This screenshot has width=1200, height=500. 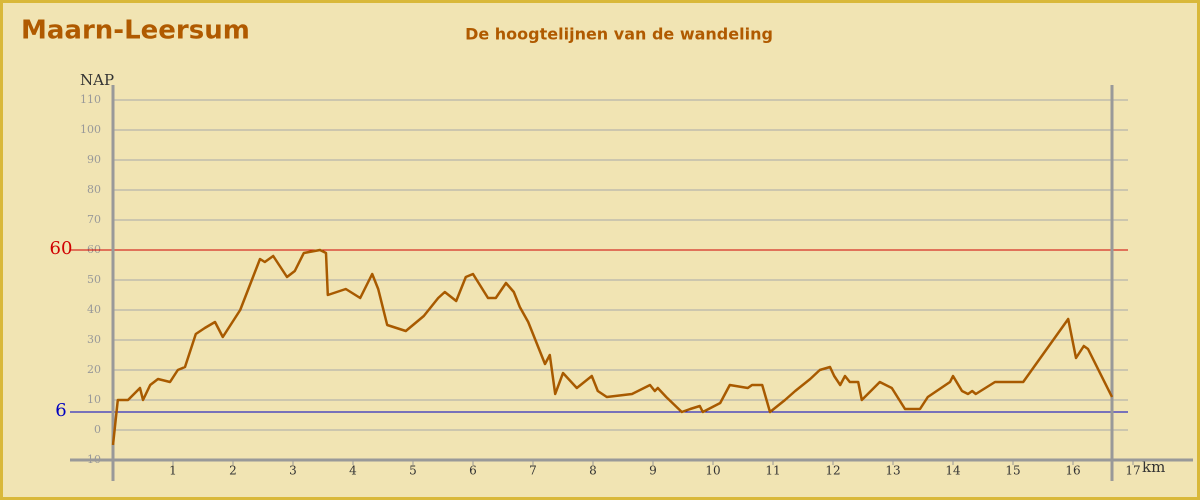 I want to click on y-tick-label: 20, so click(x=94, y=369).